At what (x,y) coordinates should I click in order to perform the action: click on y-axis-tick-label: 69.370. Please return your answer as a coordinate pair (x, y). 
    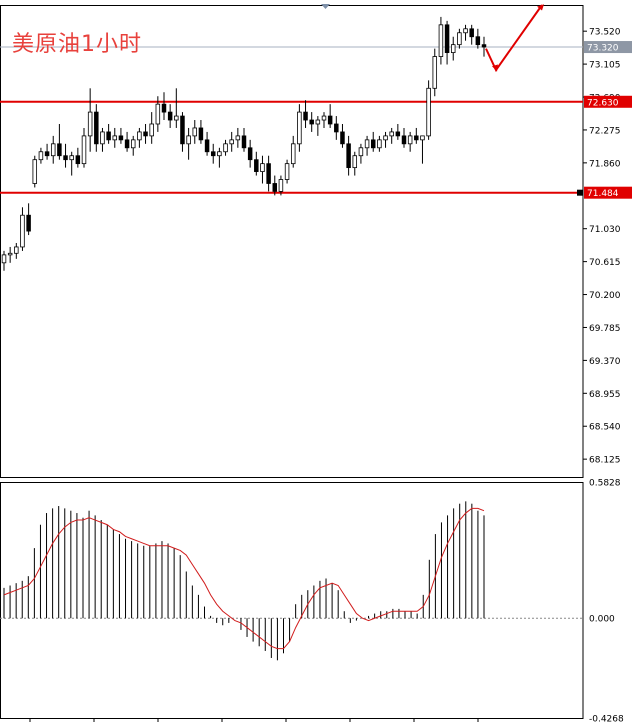
    Looking at the image, I should click on (605, 362).